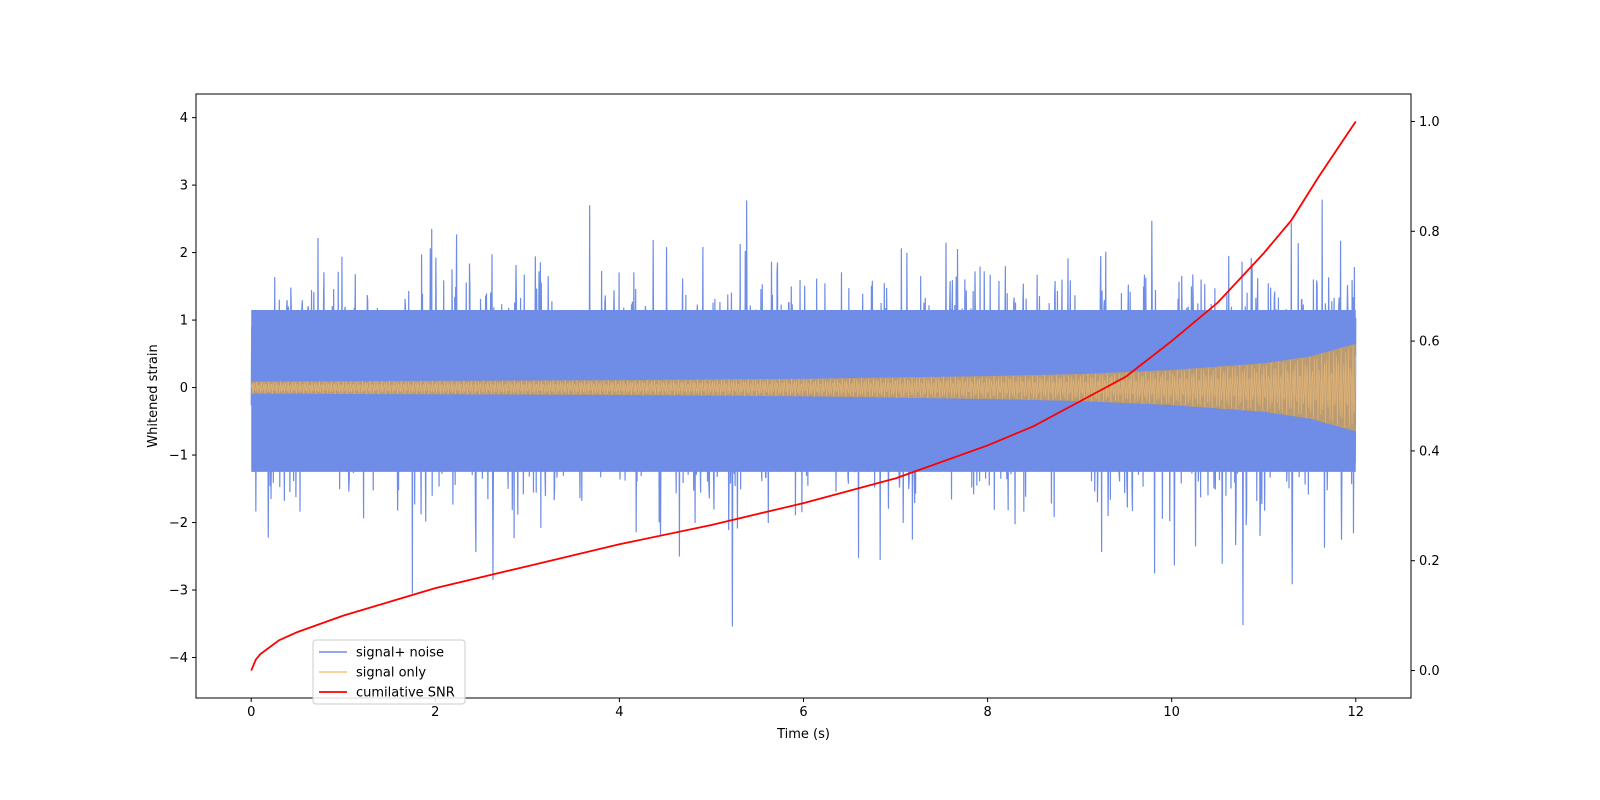  I want to click on y-tick-label: −2, so click(178, 523).